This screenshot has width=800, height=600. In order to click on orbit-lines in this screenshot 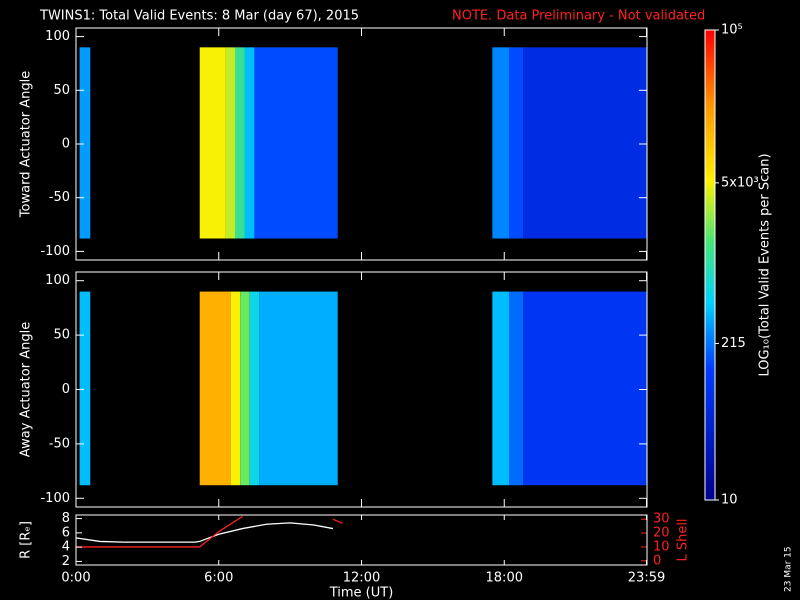, I will do `click(209, 531)`.